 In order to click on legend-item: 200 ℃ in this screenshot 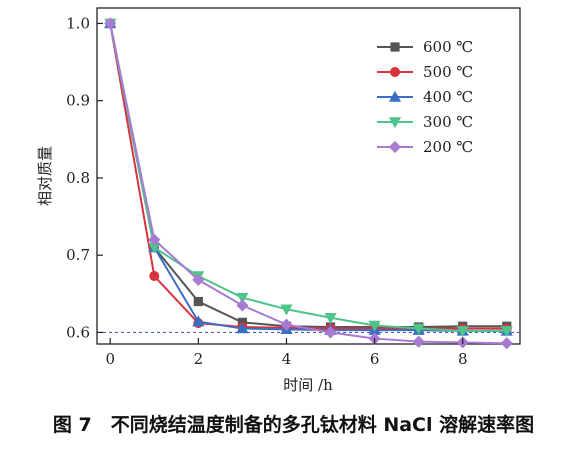, I will do `click(425, 147)`.